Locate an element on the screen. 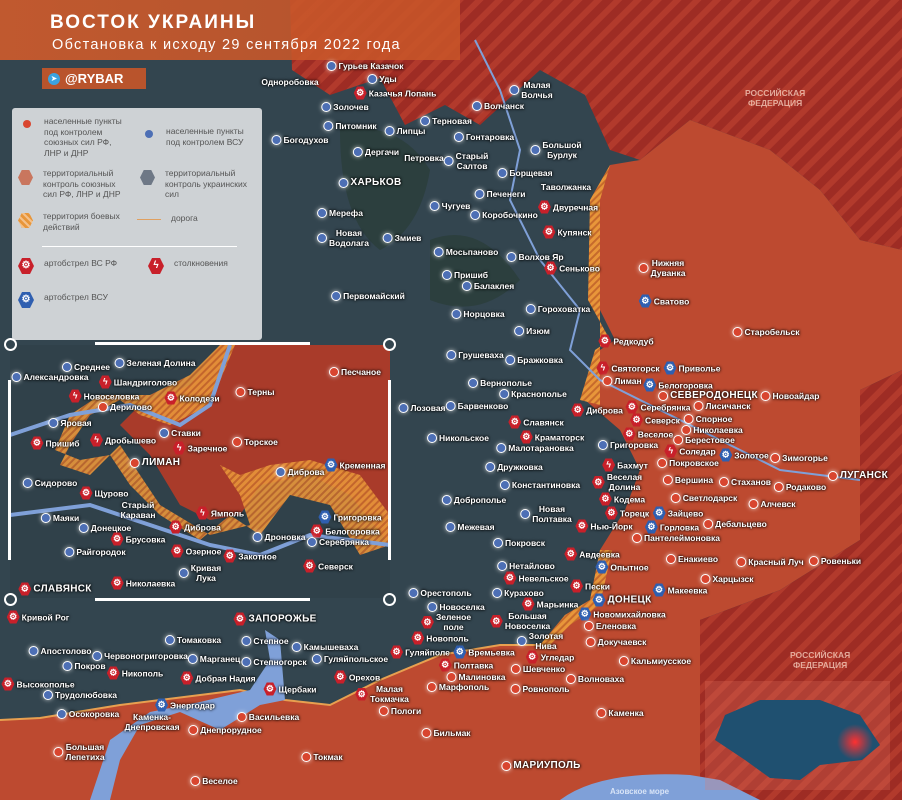  town-label: Лисичанск is located at coordinates (728, 406).